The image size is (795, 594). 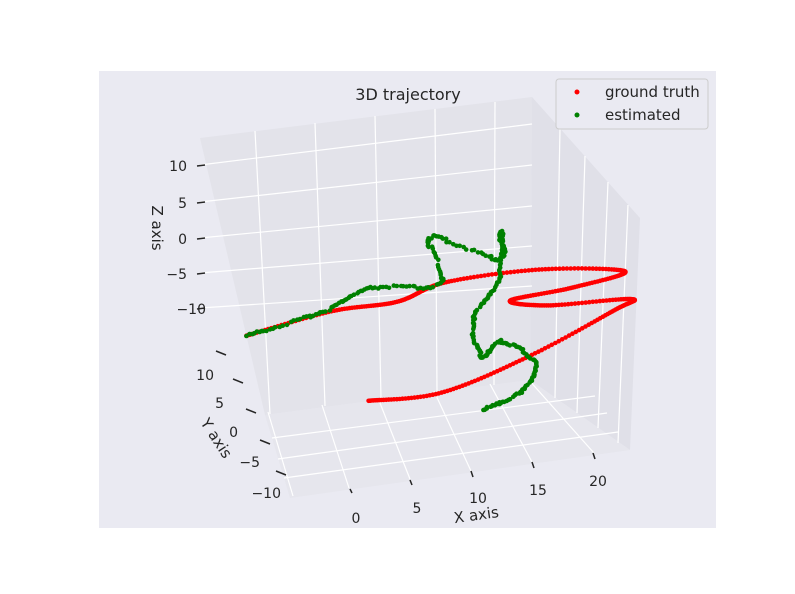 What do you see at coordinates (219, 404) in the screenshot?
I see `y-tick-label: 5` at bounding box center [219, 404].